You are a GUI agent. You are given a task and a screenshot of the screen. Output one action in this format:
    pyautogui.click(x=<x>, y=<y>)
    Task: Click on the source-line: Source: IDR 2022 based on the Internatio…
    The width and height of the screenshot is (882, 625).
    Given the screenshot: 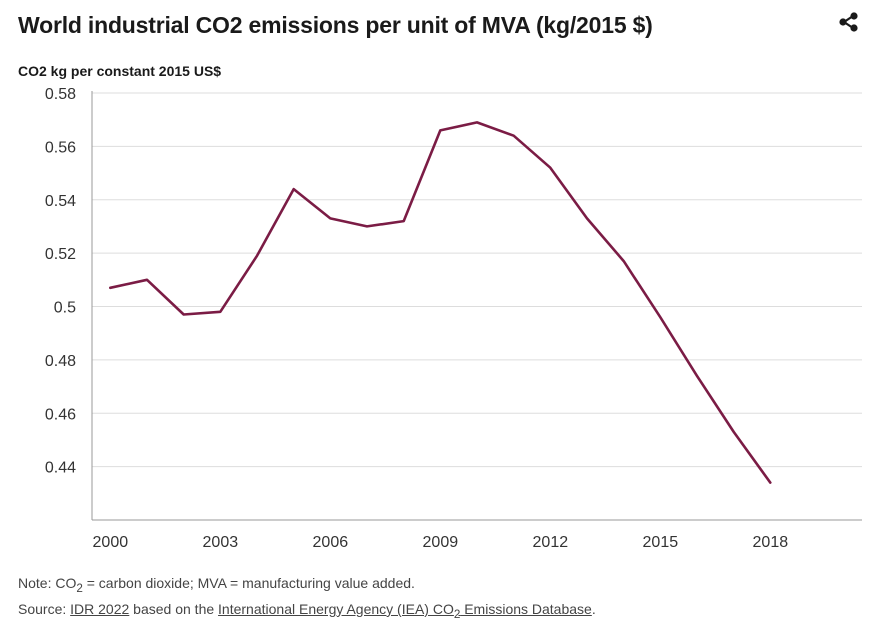 What is the action you would take?
    pyautogui.click(x=307, y=612)
    